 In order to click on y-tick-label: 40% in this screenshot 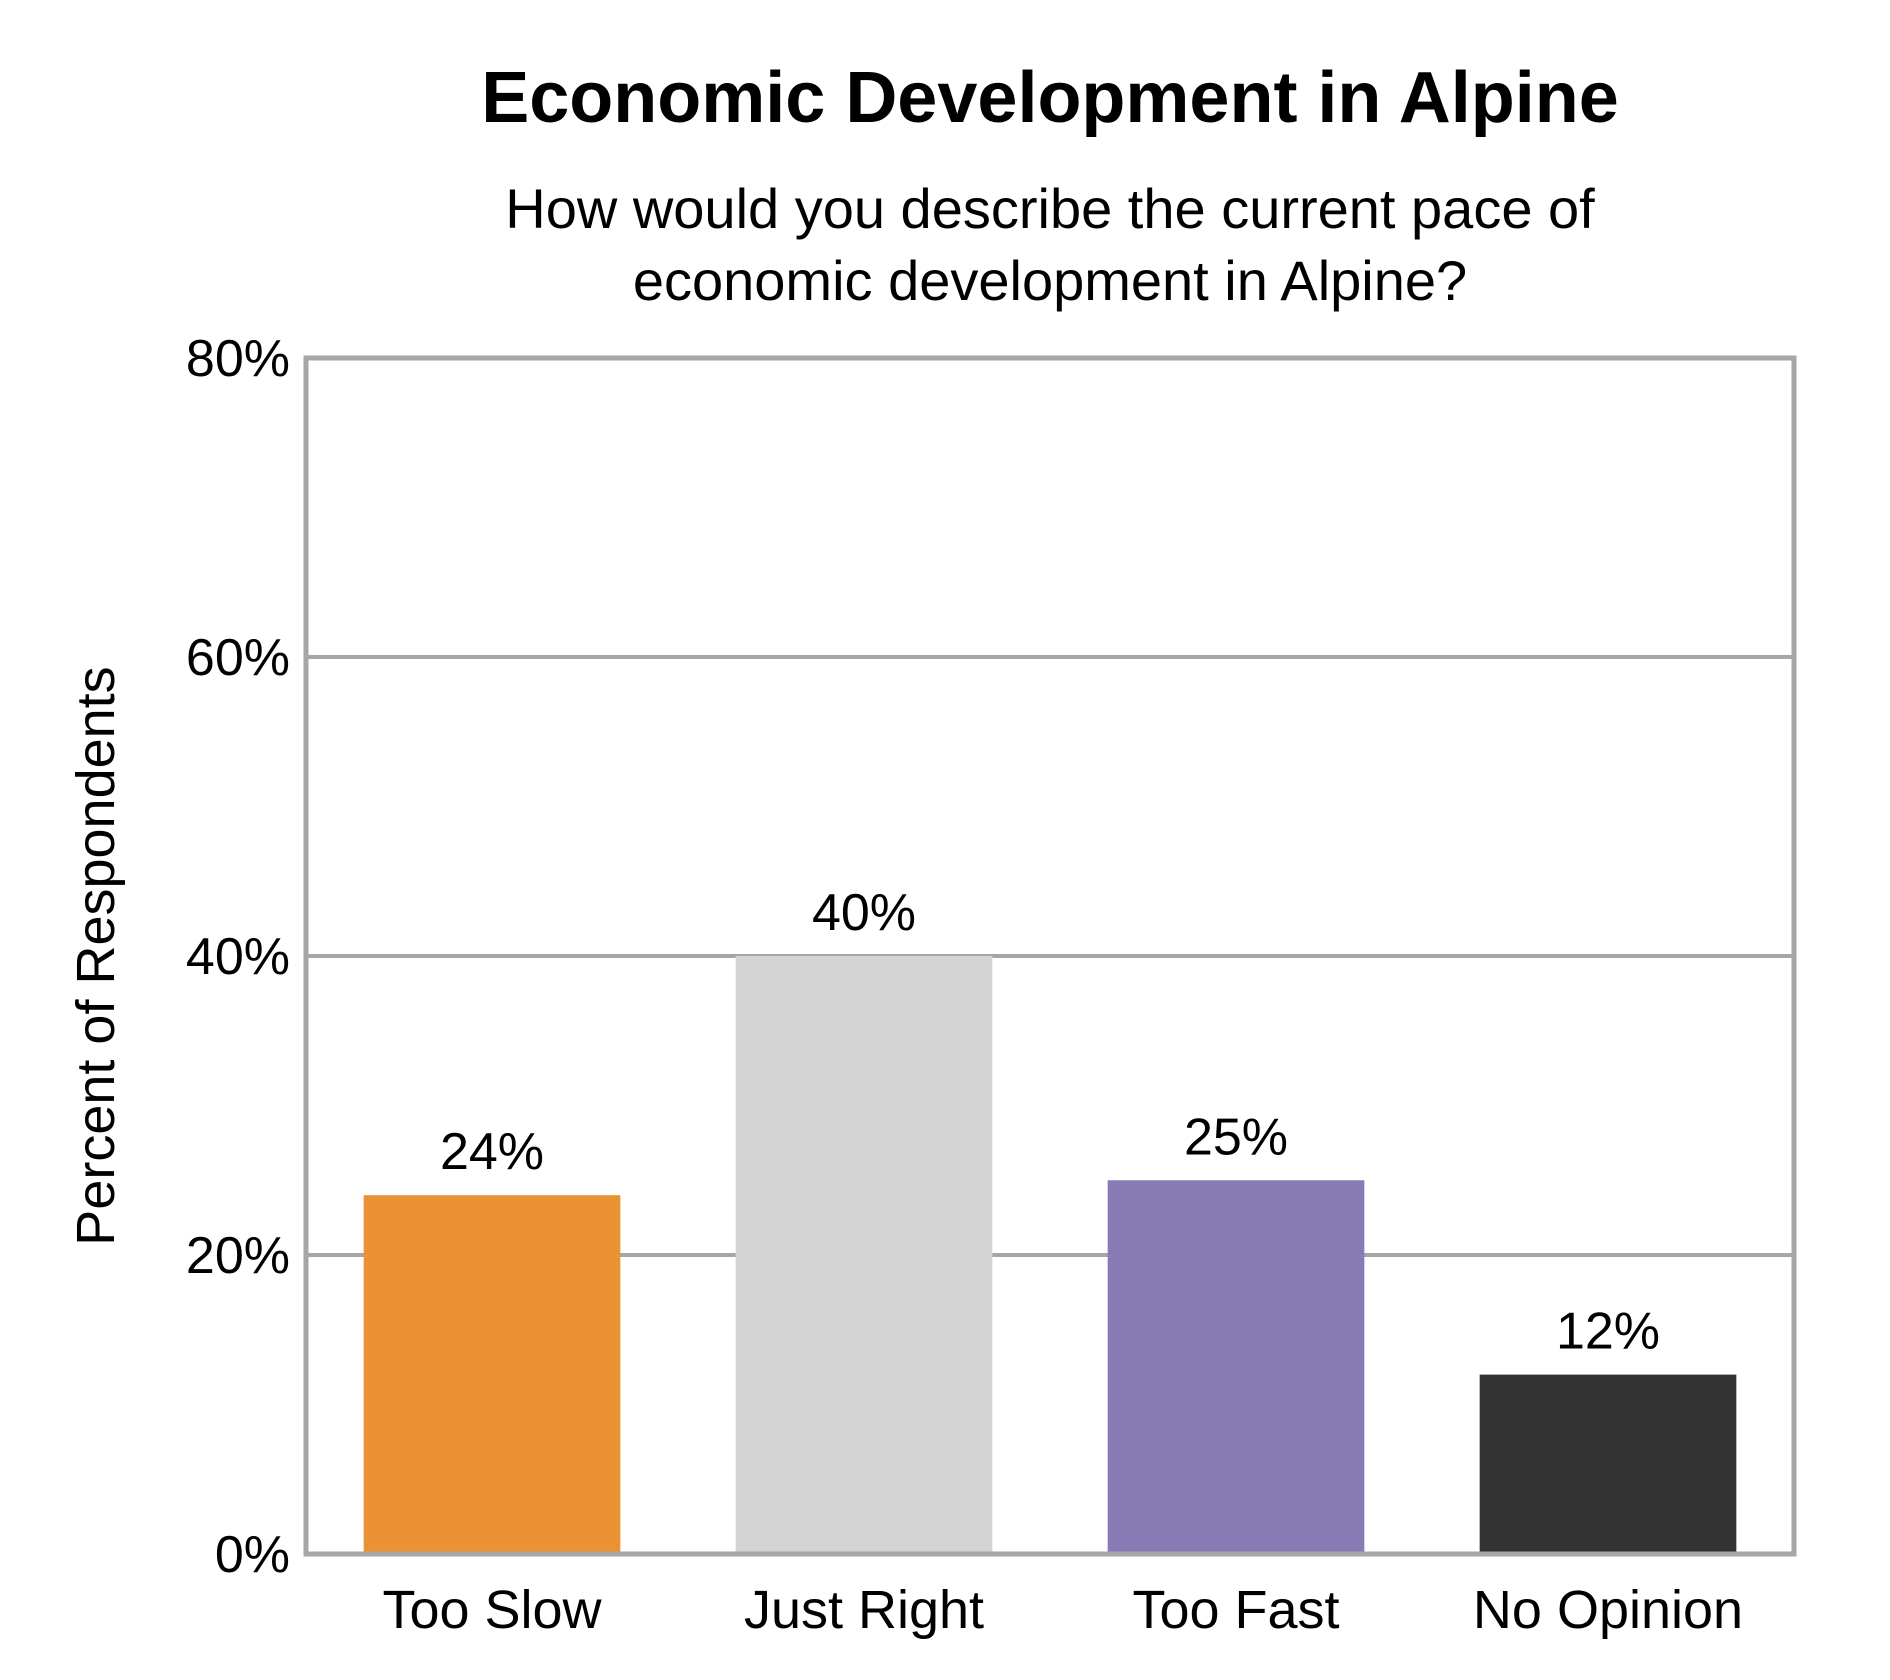, I will do `click(238, 957)`.